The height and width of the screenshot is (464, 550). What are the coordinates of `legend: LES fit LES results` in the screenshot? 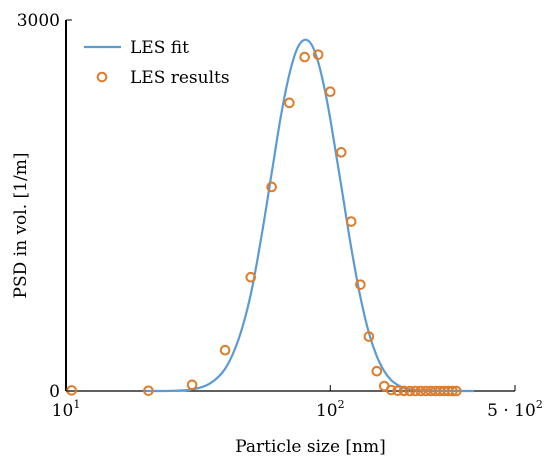 It's located at (157, 63).